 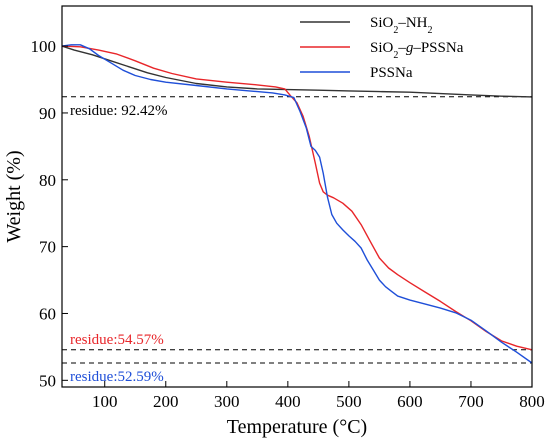 What do you see at coordinates (401, 48) in the screenshot?
I see `legend-text-part: –` at bounding box center [401, 48].